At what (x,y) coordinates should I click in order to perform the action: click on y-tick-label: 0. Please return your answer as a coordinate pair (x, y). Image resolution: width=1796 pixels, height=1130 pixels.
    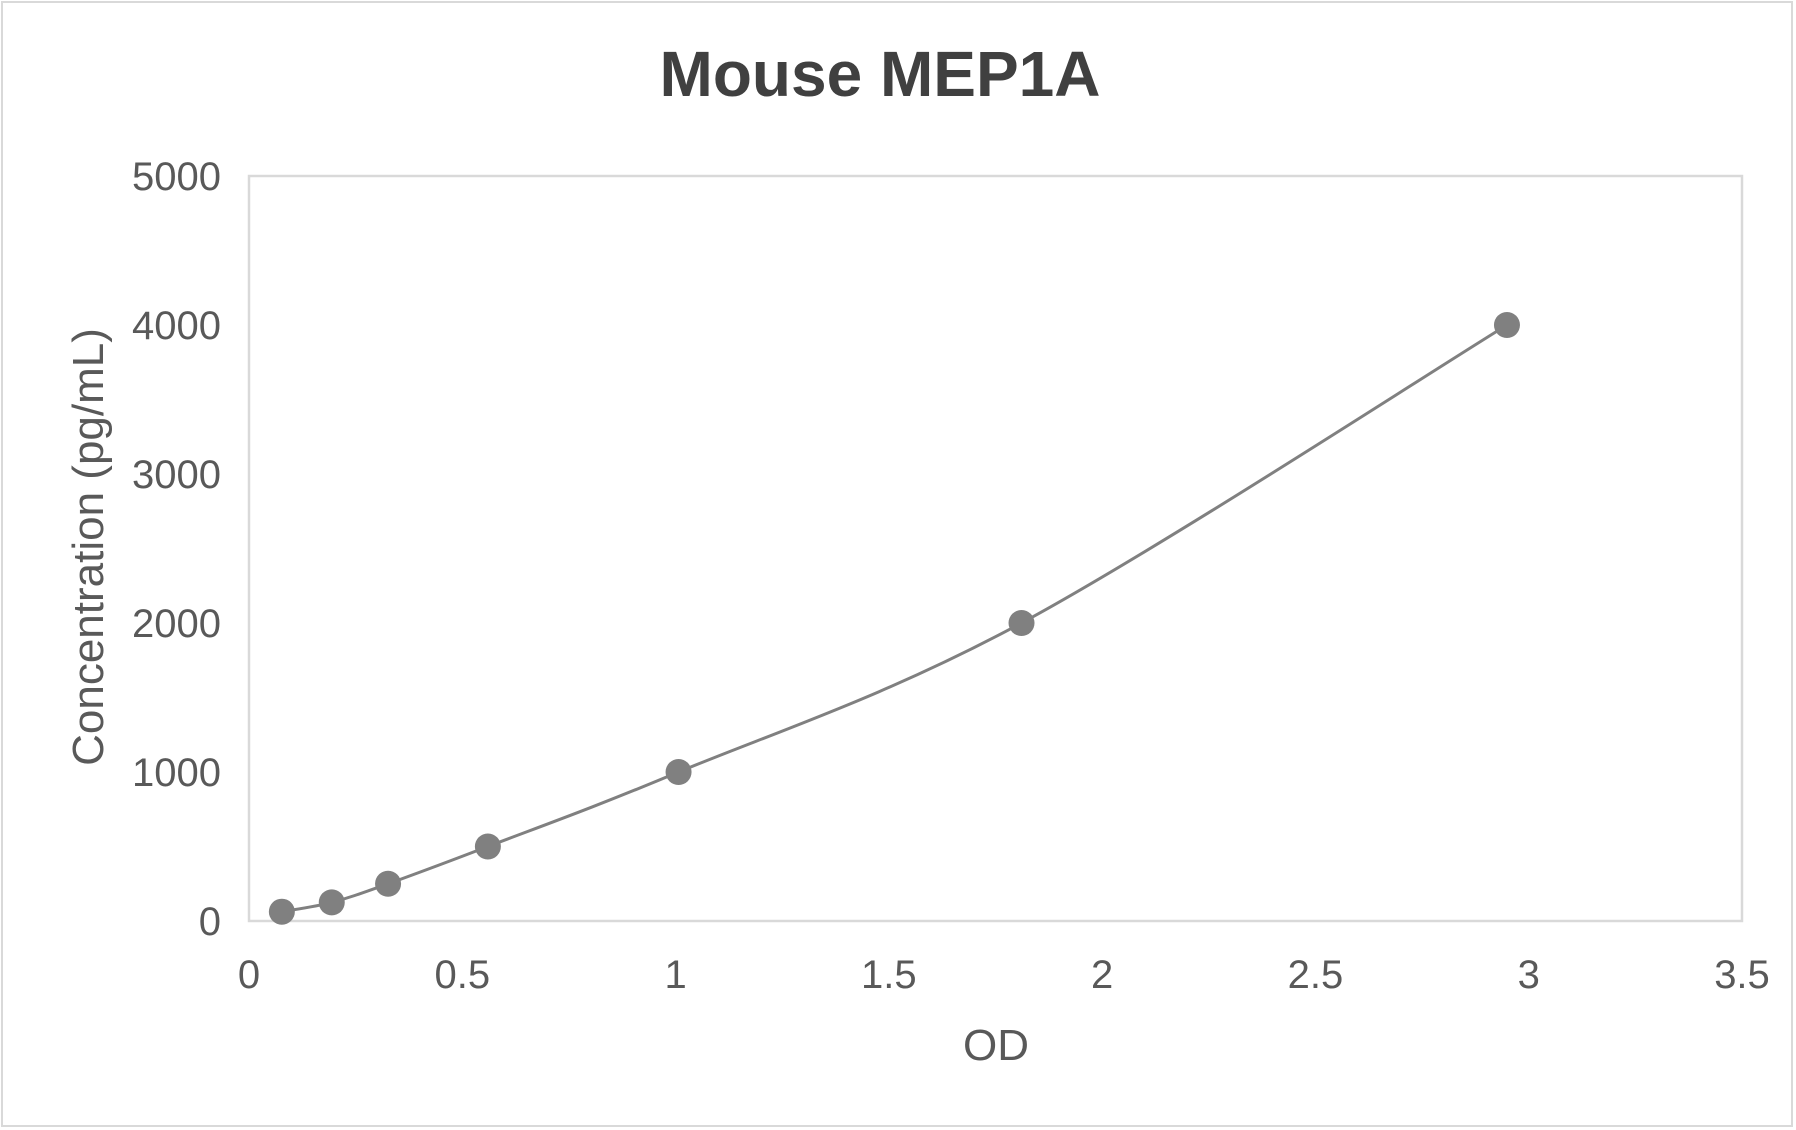
    Looking at the image, I should click on (210, 922).